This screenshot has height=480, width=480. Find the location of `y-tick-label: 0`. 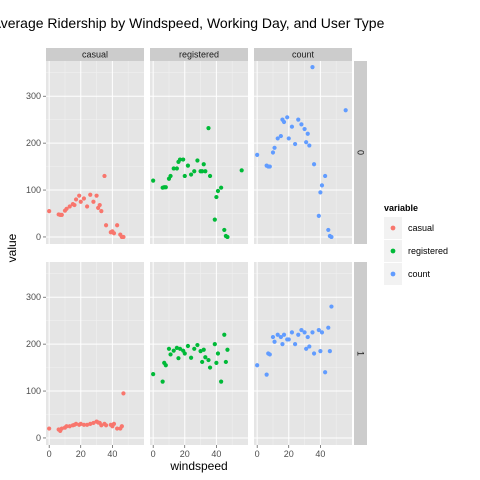

y-tick-label: 0 is located at coordinates (38, 438).